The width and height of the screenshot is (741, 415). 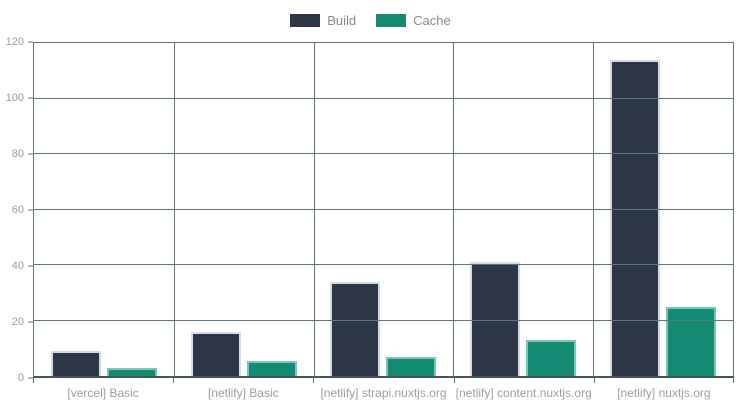 What do you see at coordinates (243, 393) in the screenshot?
I see `category-label: [netlify] Basic` at bounding box center [243, 393].